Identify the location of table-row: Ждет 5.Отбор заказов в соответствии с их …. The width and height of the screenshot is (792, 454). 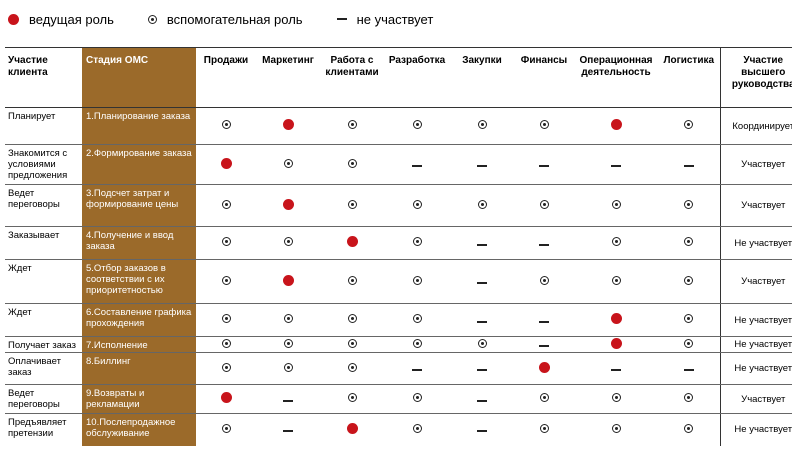
(398, 281).